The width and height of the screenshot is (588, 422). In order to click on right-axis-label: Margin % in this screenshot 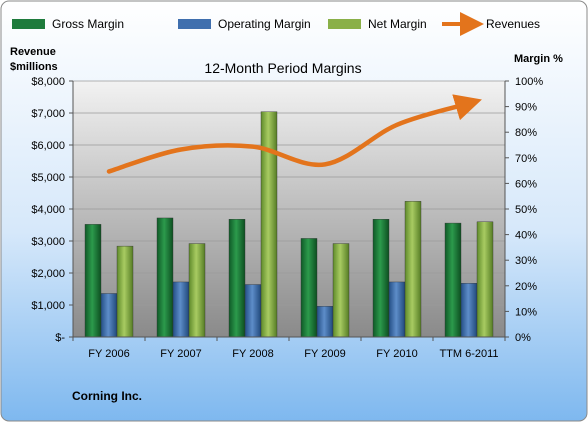, I will do `click(538, 59)`.